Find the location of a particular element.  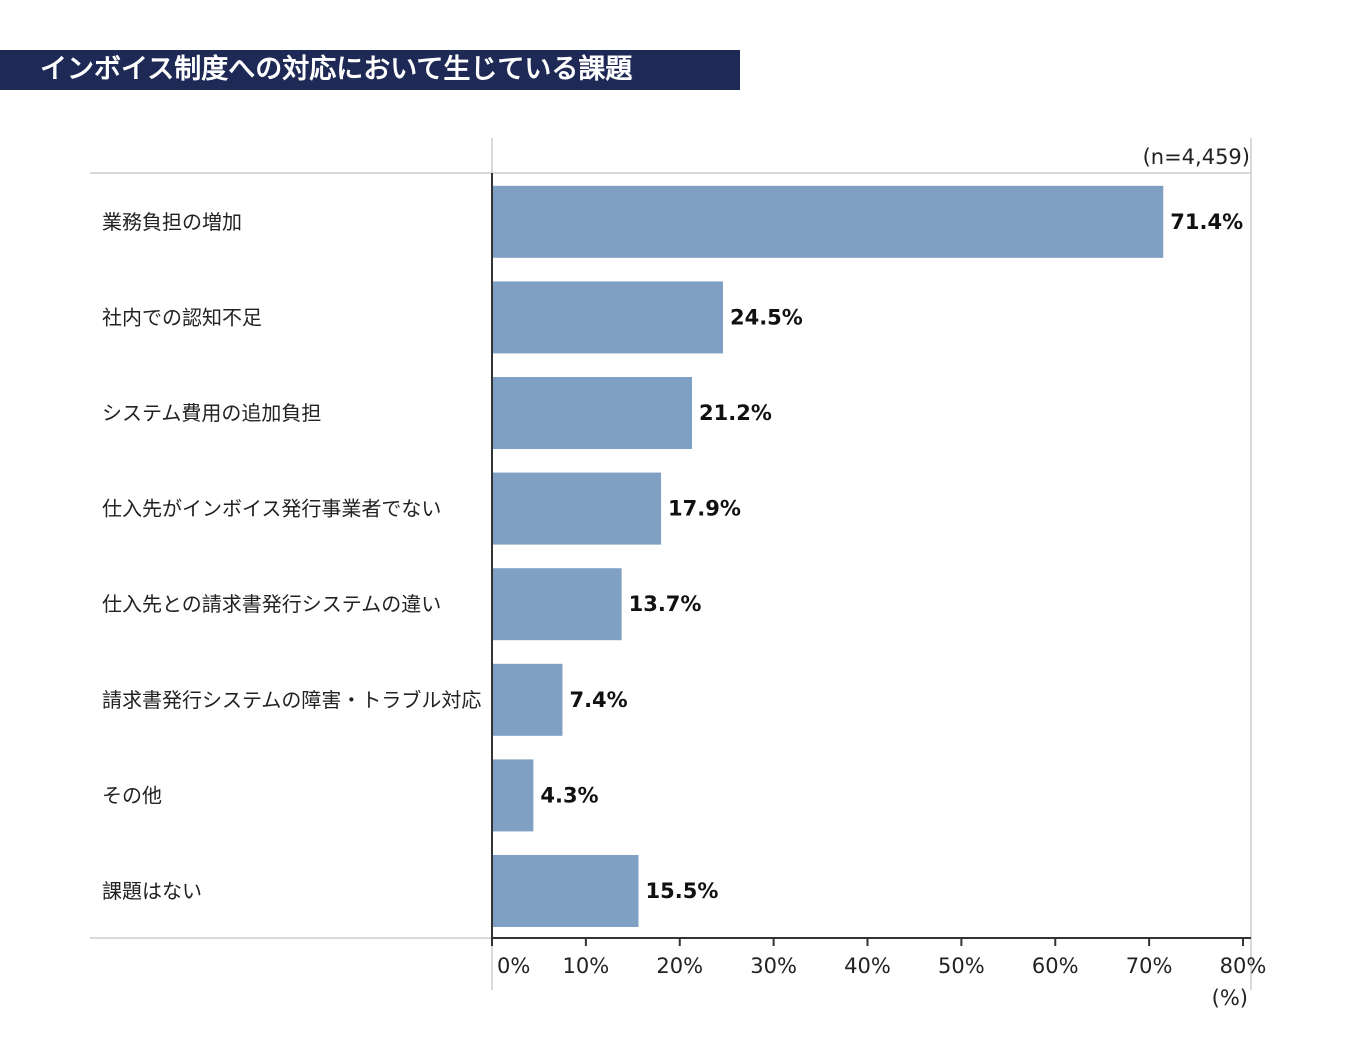

x-axis-ticks: 0% 10% 20% 30% 40% 50% 60% 70% 80% is located at coordinates (879, 958).